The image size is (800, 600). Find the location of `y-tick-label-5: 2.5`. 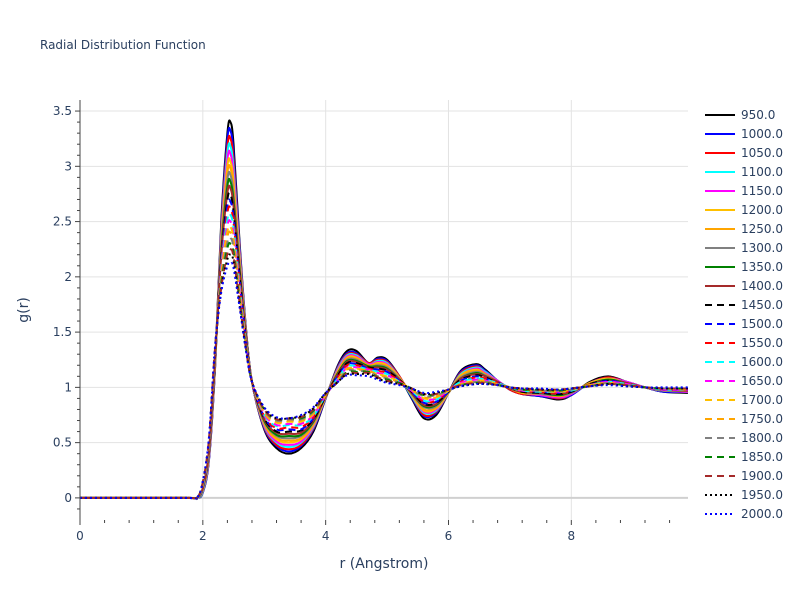

y-tick-label-5: 2.5 is located at coordinates (62, 222).